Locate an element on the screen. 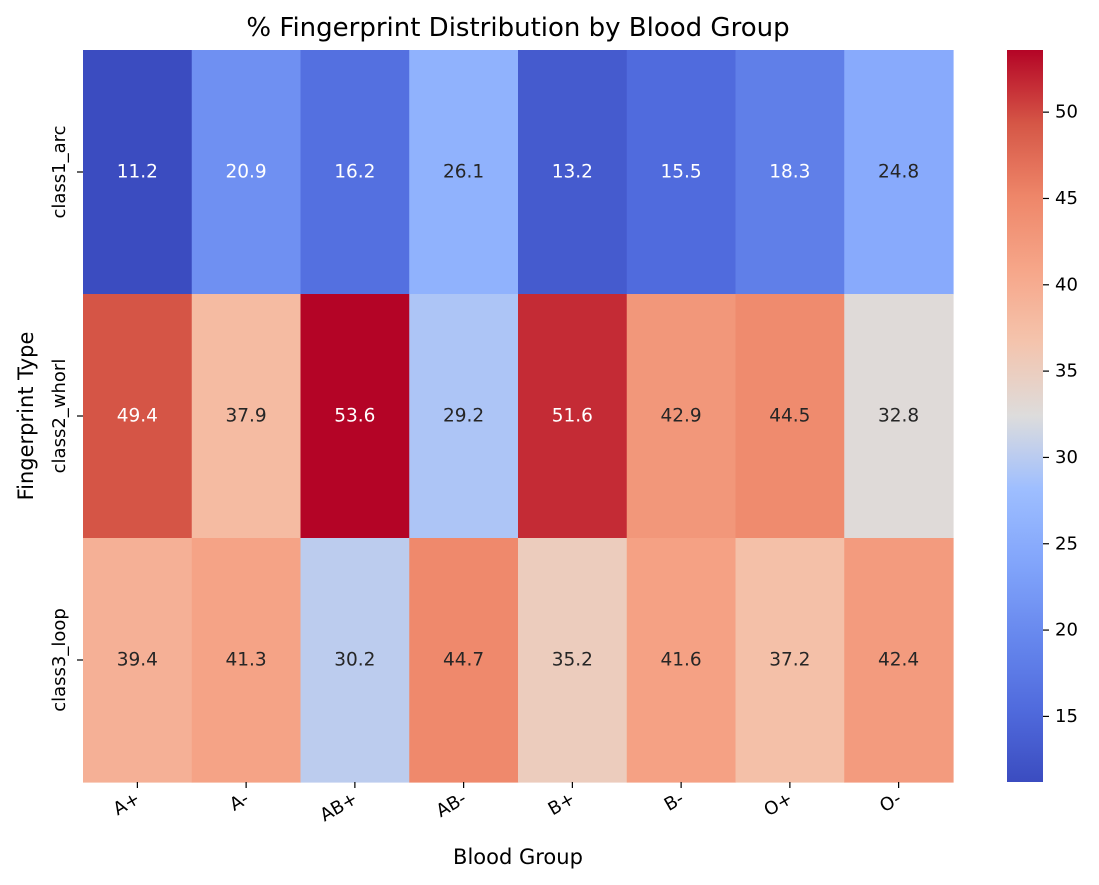 This screenshot has height=885, width=1099. x-tick-label: B- is located at coordinates (674, 802).